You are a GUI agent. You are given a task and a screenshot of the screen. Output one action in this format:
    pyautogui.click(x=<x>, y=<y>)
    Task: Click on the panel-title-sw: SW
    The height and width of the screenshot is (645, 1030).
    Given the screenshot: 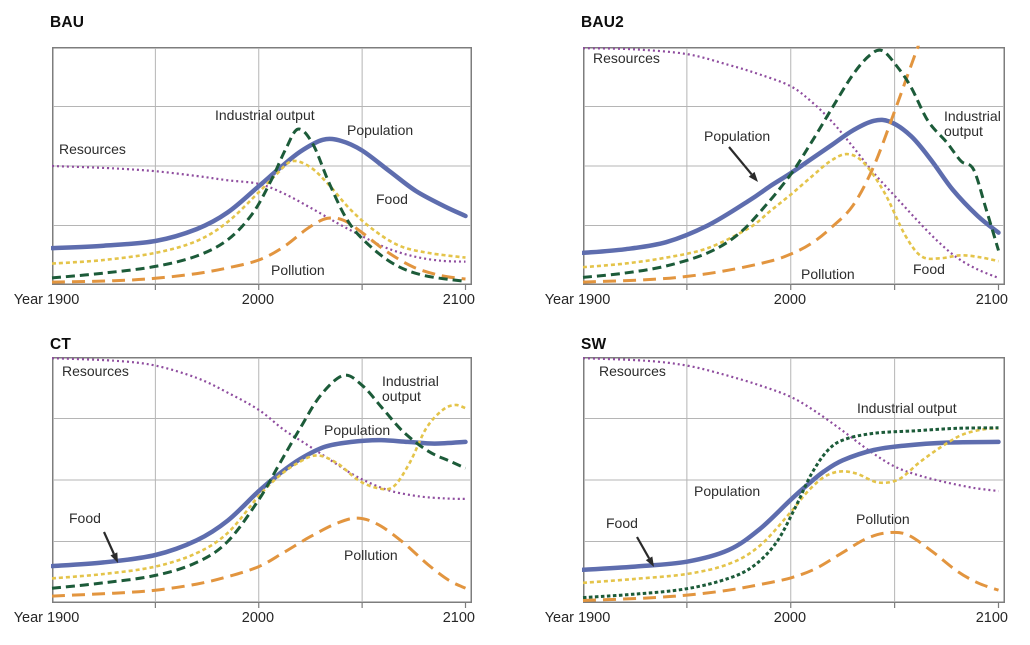 What is the action you would take?
    pyautogui.click(x=594, y=344)
    